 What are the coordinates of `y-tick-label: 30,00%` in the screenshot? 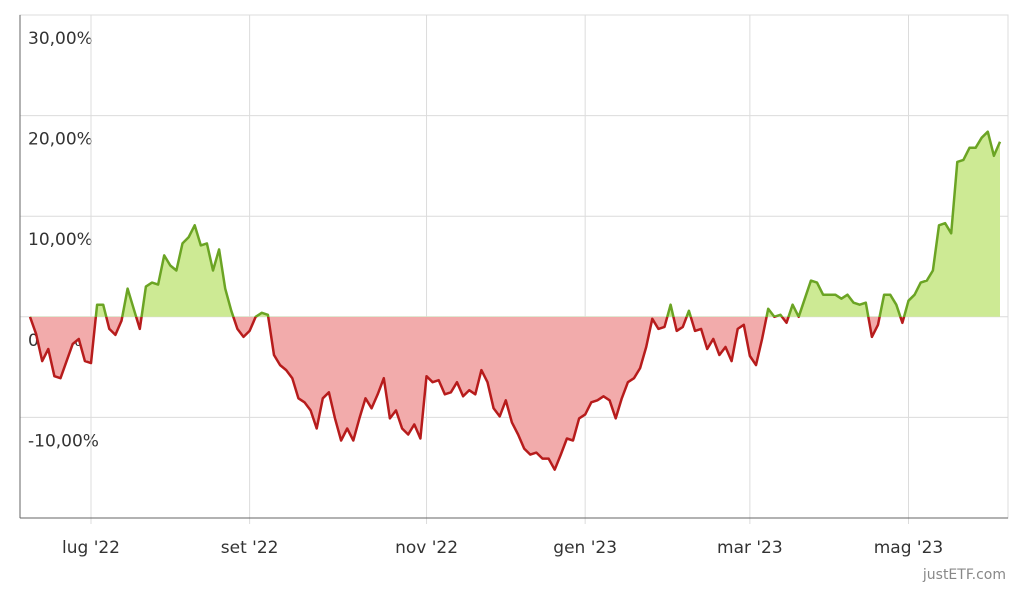 It's located at (60, 39).